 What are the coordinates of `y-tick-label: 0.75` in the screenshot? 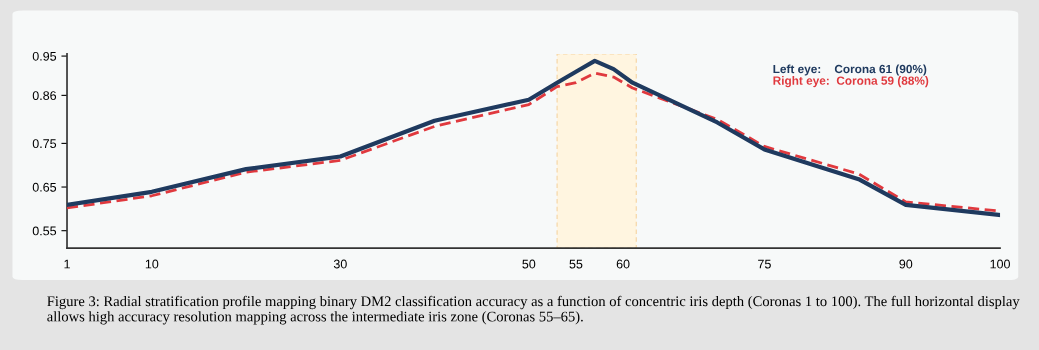 It's located at (44, 144).